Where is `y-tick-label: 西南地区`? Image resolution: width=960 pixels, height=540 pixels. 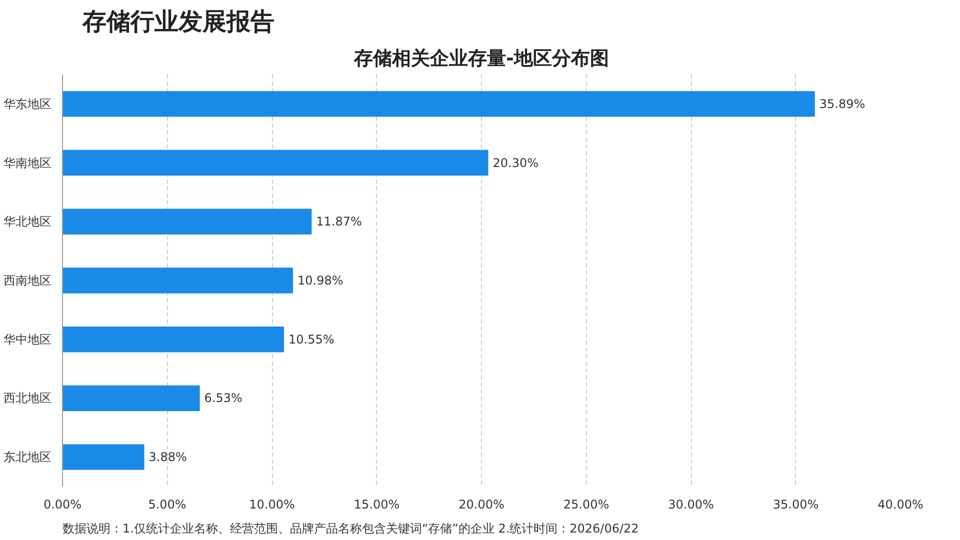
y-tick-label: 西南地区 is located at coordinates (28, 281).